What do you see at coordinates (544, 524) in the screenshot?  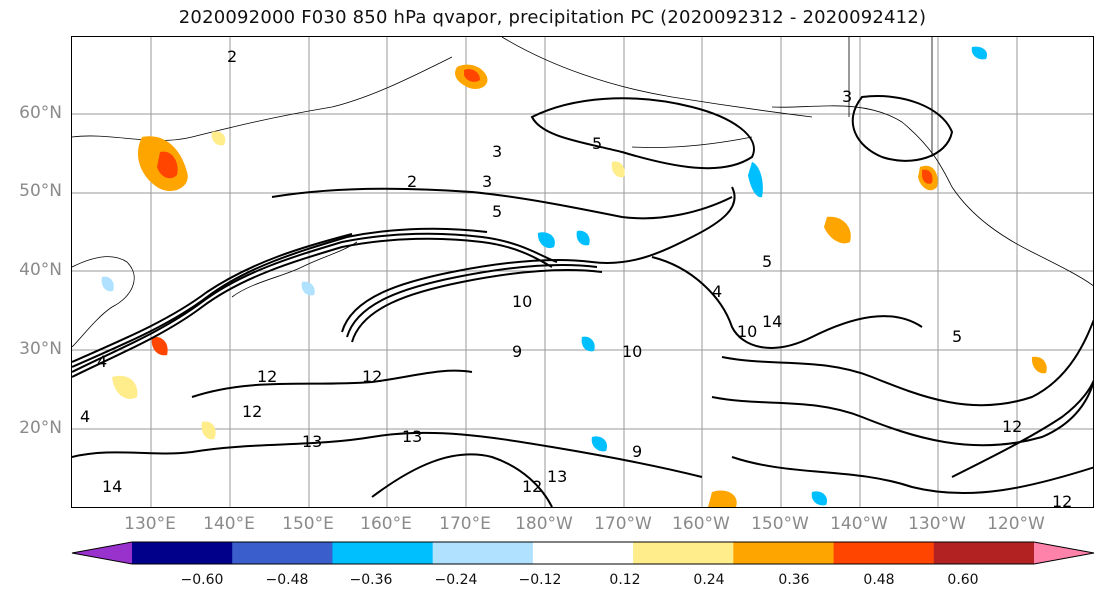 I see `lon-label-180w: 180°W` at bounding box center [544, 524].